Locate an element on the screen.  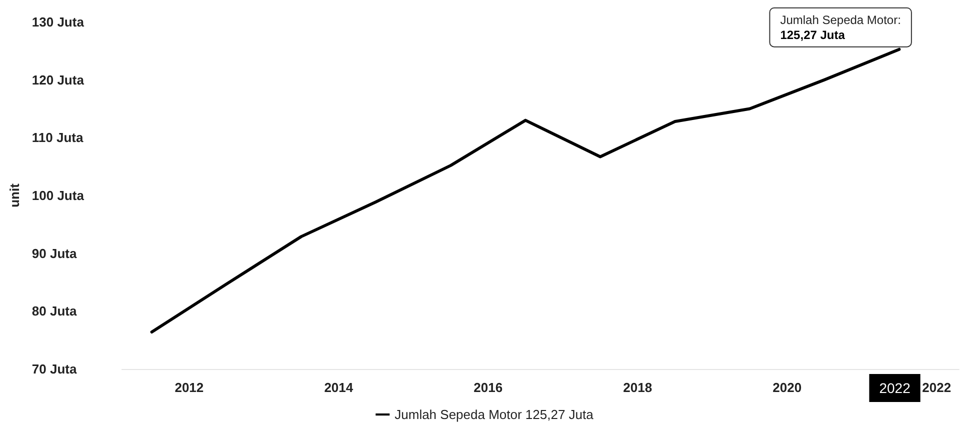
x-tick-label: 2014 is located at coordinates (339, 387).